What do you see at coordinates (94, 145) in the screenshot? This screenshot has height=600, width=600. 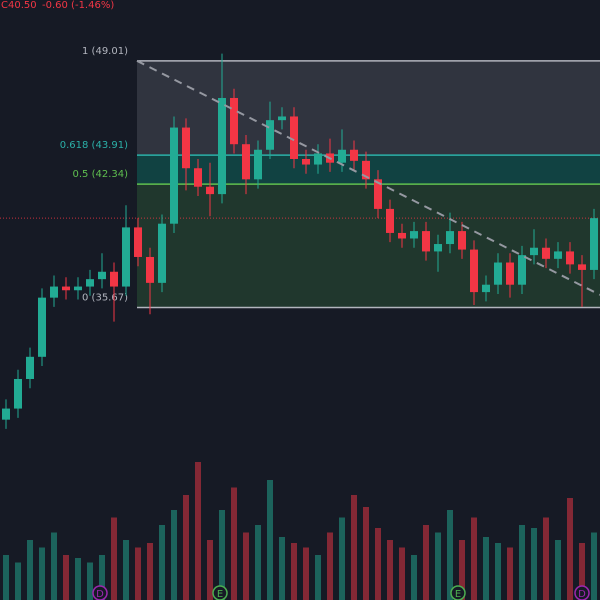 I see `fib-label: 0.618 (43.91)` at bounding box center [94, 145].